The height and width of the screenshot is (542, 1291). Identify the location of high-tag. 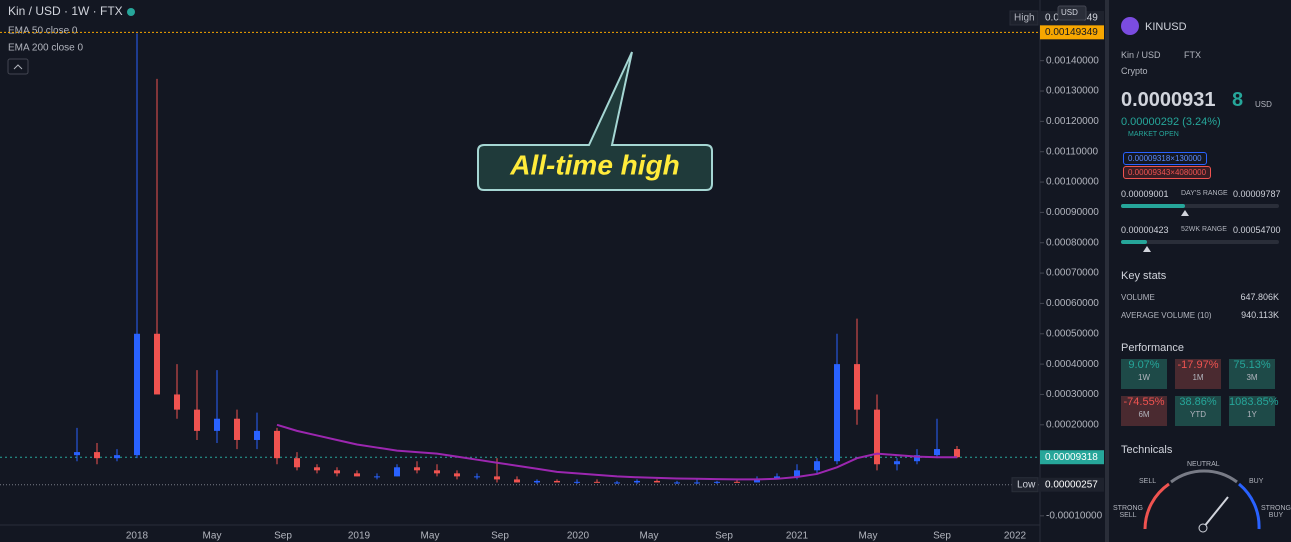
(1024, 18).